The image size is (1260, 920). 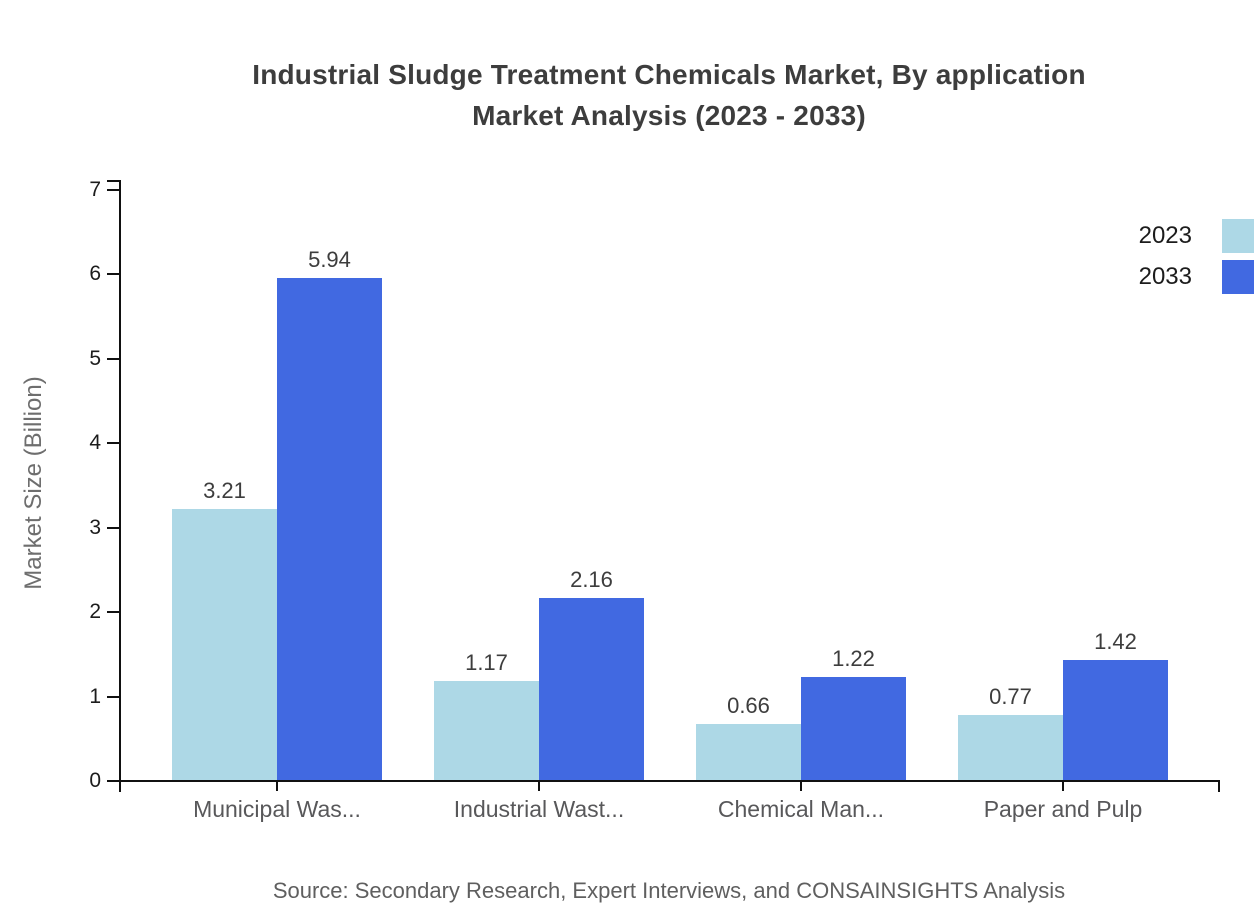 I want to click on y-tick-label: 2, so click(x=95, y=611).